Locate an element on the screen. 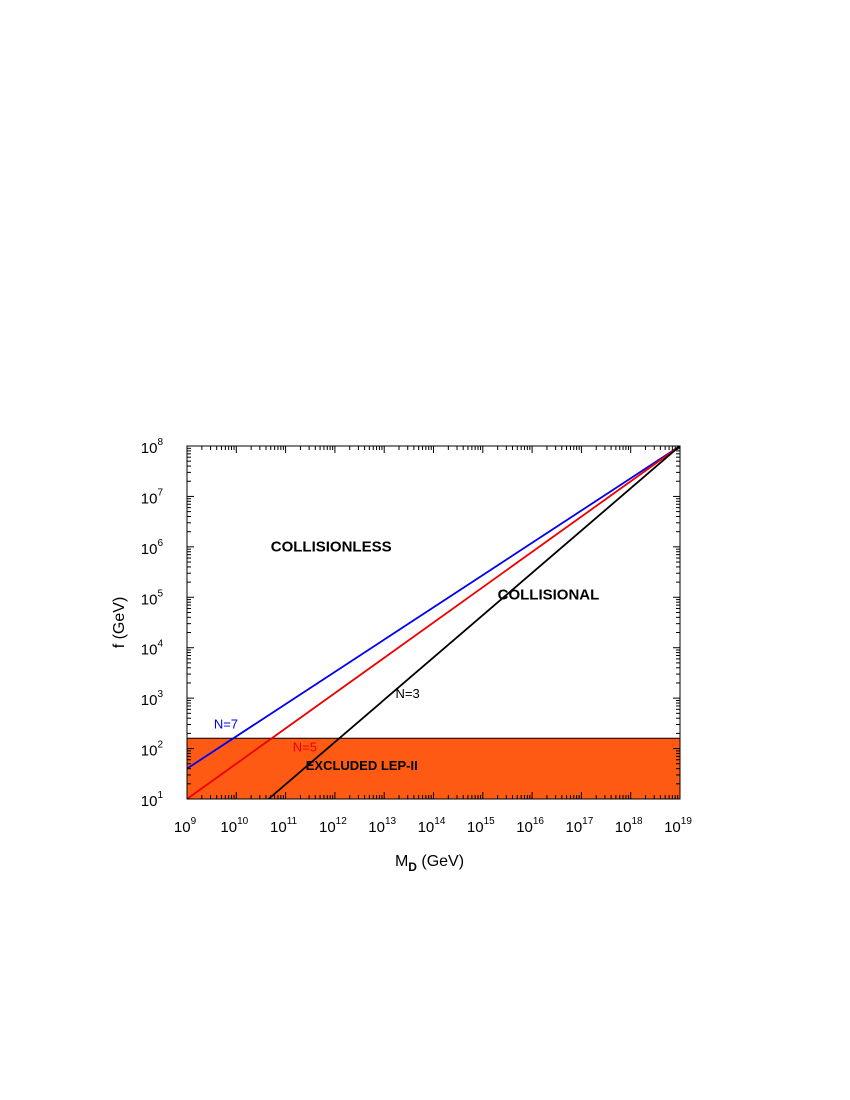 This screenshot has width=850, height=1100. y-tick-label: 10⁶ is located at coordinates (152, 548).